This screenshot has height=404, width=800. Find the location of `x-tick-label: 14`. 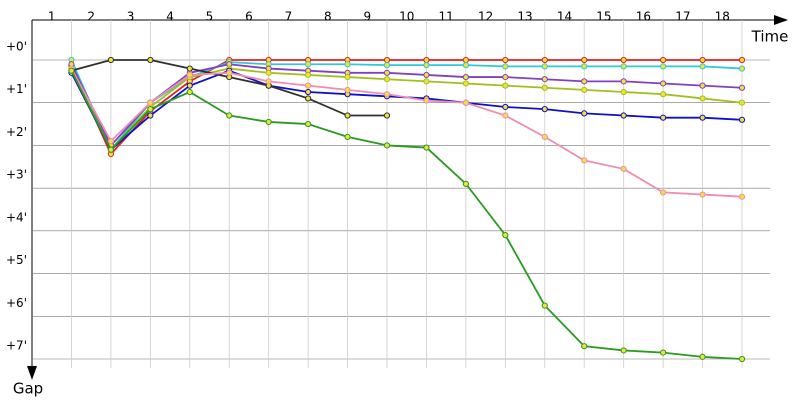

x-tick-label: 14 is located at coordinates (564, 17).